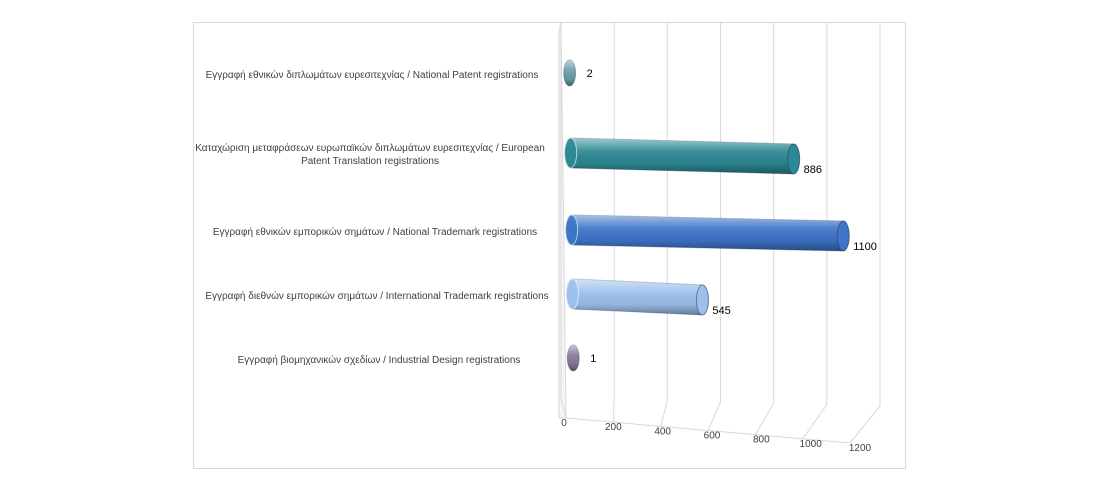 The width and height of the screenshot is (1100, 492). I want to click on x-axis-ticks: 0 200 400 600 800 1000 1200, so click(716, 436).